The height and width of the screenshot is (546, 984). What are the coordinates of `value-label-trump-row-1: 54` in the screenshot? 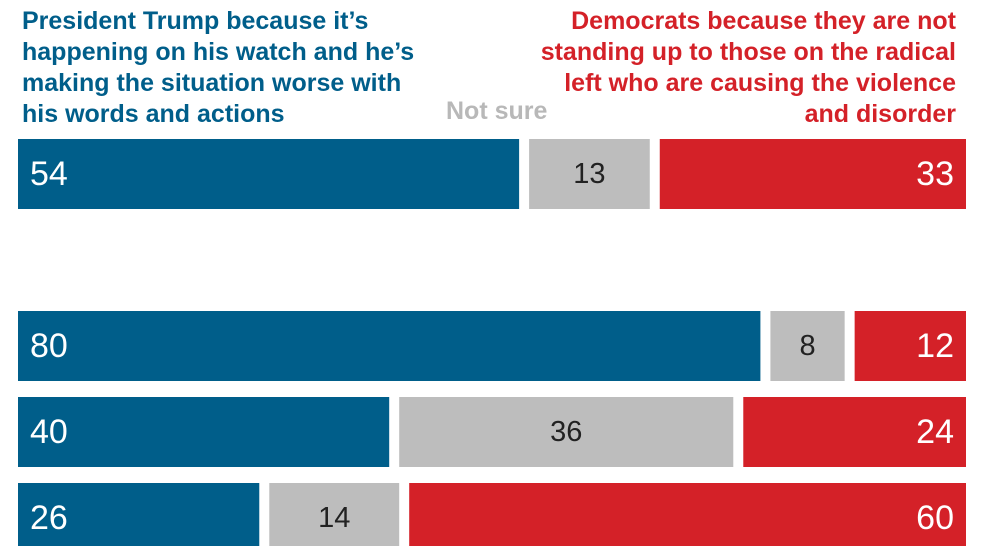 It's located at (49, 174).